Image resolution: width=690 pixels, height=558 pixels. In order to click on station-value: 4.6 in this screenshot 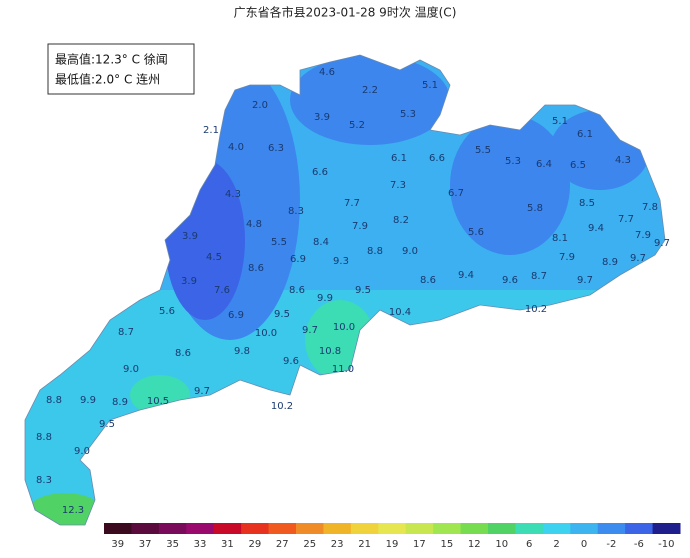, I will do `click(327, 72)`.